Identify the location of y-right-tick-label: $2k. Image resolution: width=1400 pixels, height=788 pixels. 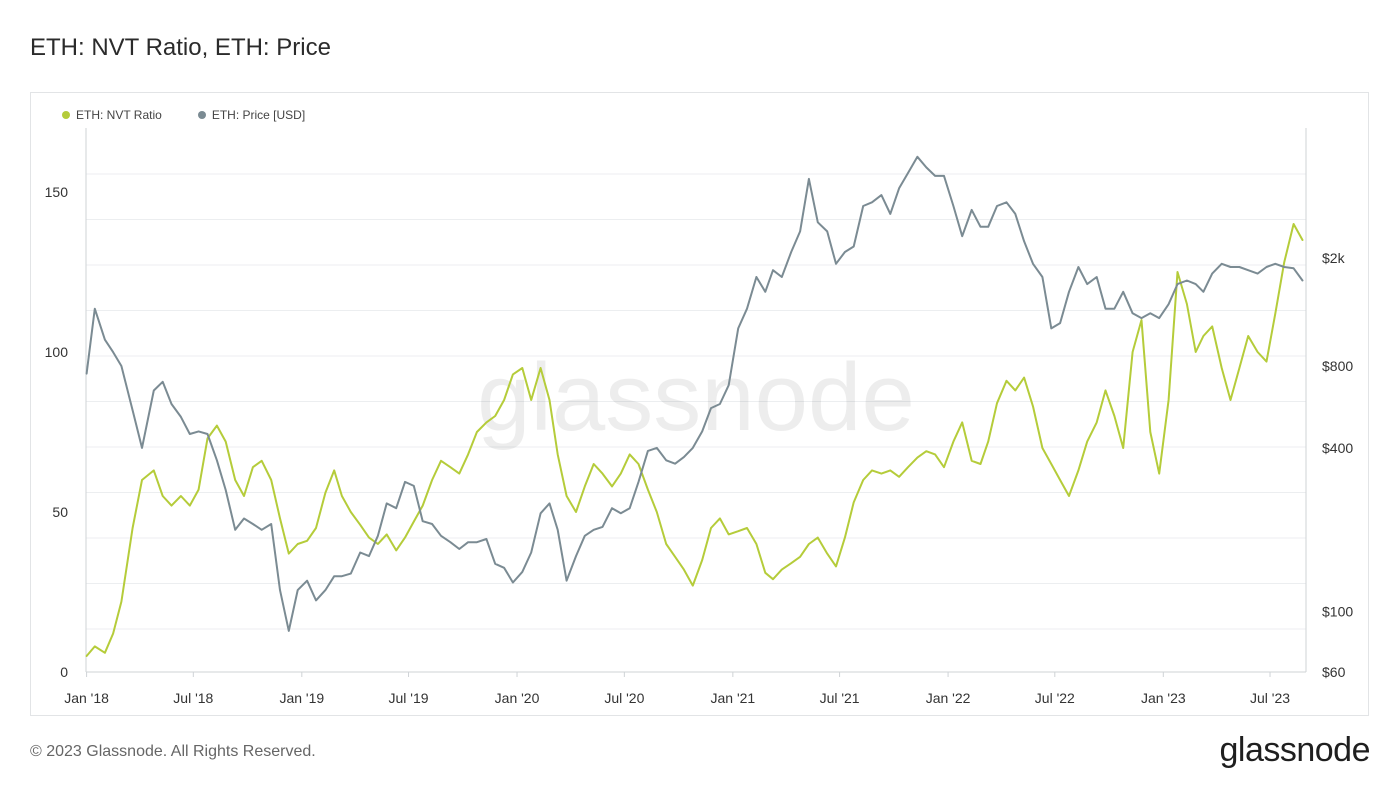
(1334, 258).